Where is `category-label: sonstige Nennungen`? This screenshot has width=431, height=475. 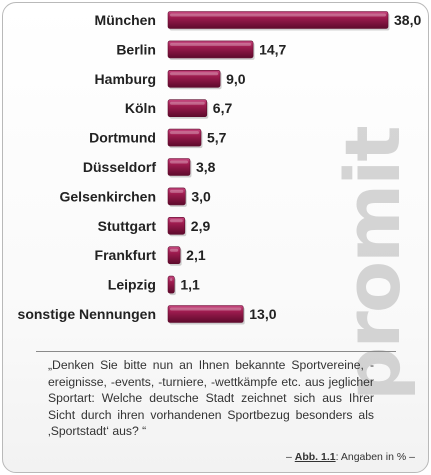
category-label: sonstige Nennungen is located at coordinates (87, 314).